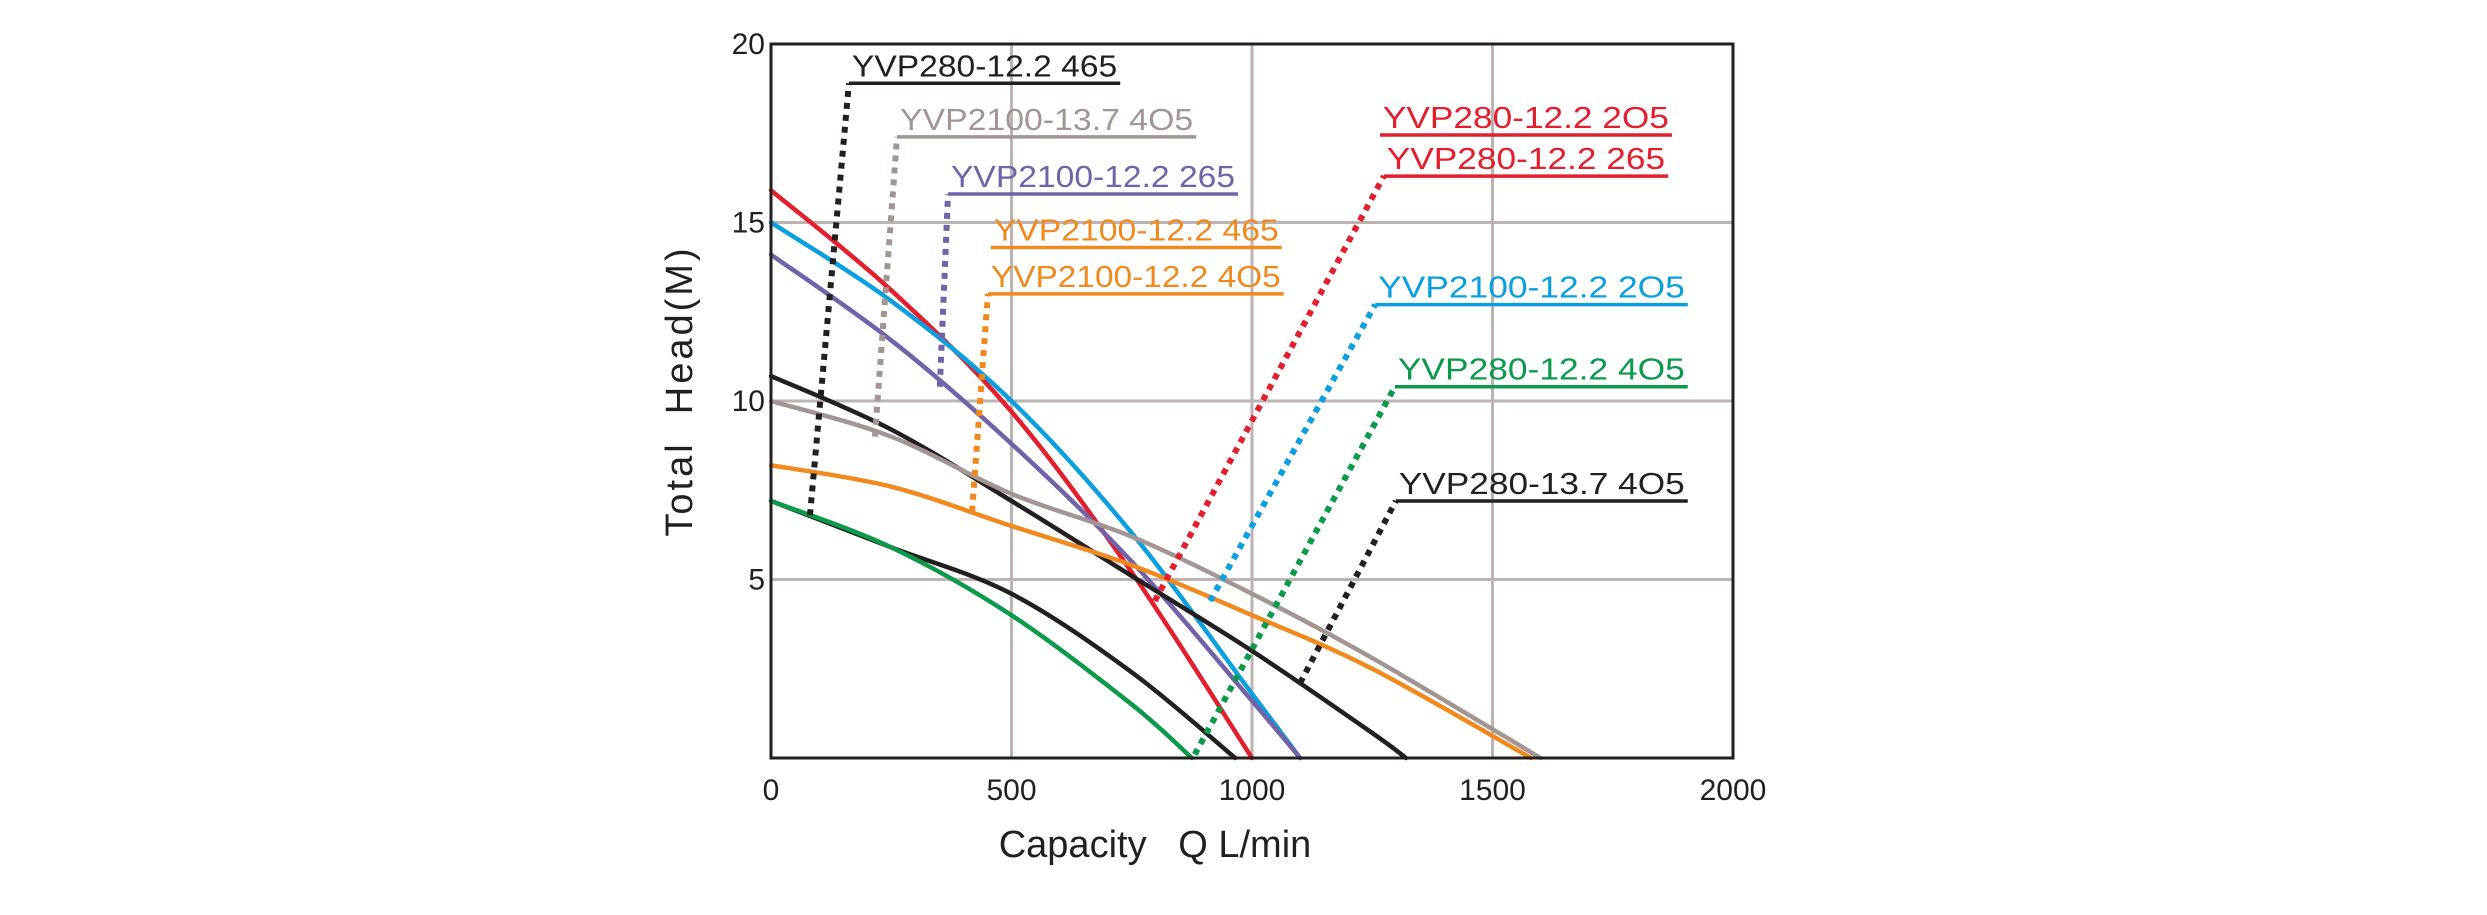  Describe the element at coordinates (748, 223) in the screenshot. I see `y-tick-label: 15` at that location.